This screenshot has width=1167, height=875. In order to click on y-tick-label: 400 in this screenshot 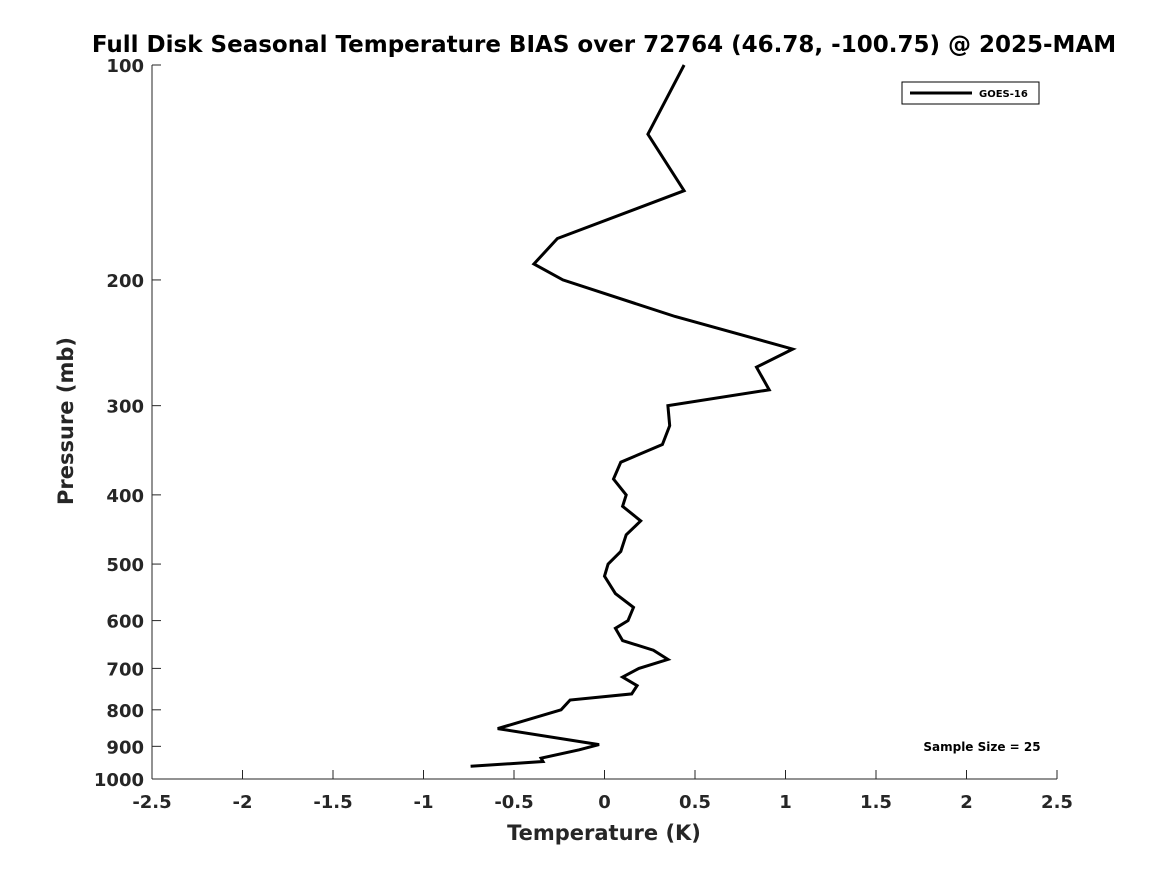, I will do `click(125, 496)`.